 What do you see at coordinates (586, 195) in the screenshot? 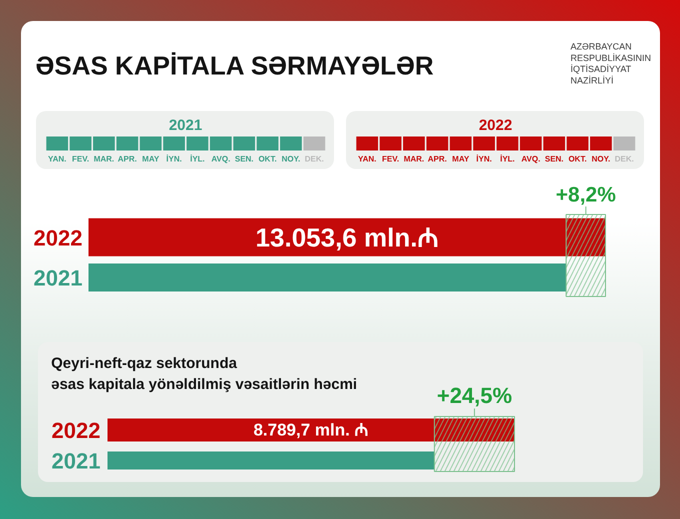
I see `band-label: +8,2%` at bounding box center [586, 195].